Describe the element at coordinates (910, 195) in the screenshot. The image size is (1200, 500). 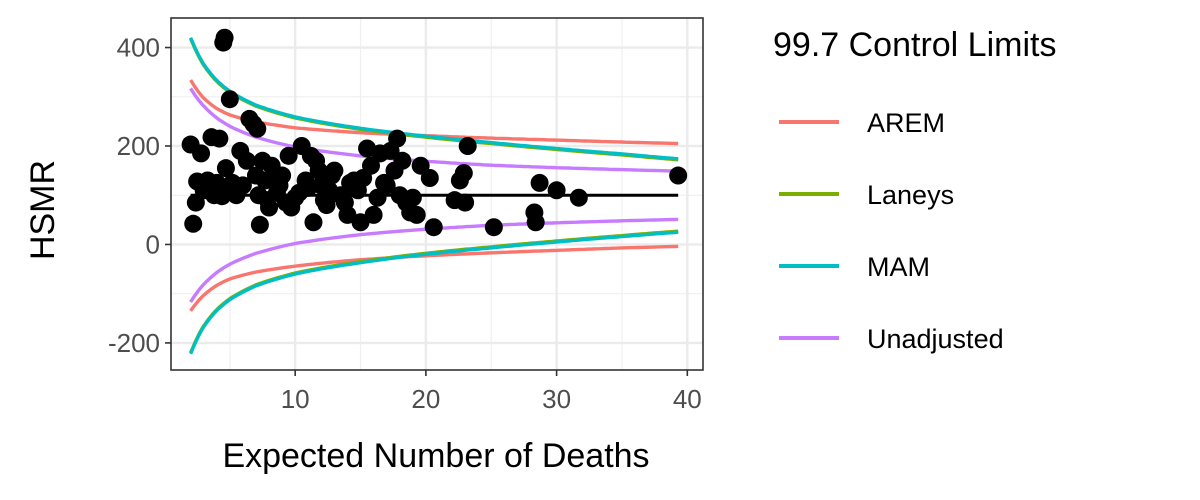
I see `legend-label-laneys: Laneys` at that location.